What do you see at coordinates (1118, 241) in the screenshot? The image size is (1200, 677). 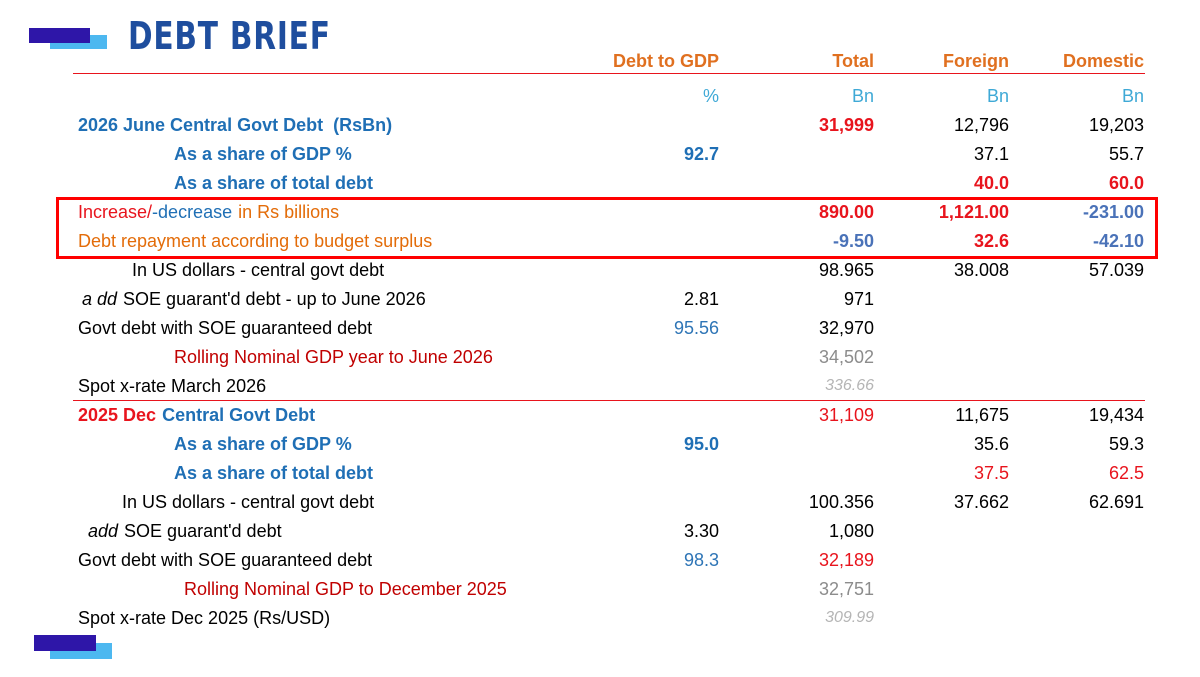 I see `cell: -42.10` at bounding box center [1118, 241].